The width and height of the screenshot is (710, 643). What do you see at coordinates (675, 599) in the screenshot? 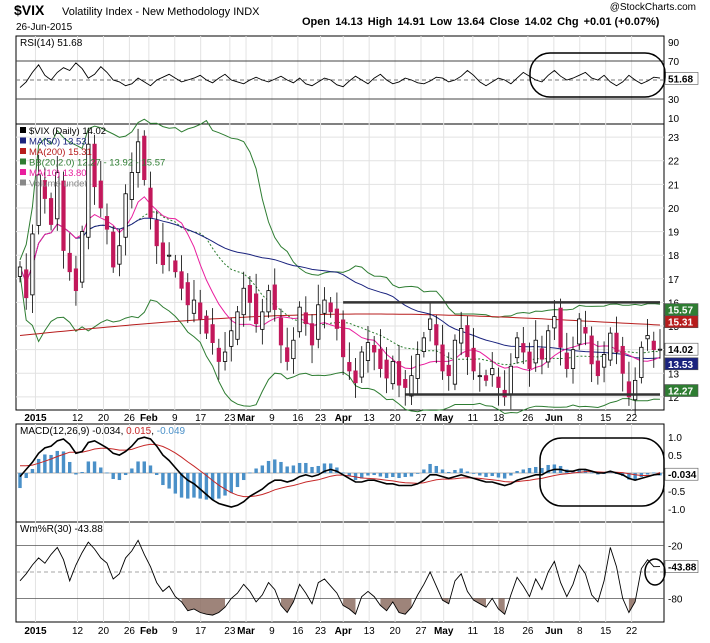
I see `wr-y-tick: -80` at bounding box center [675, 599].